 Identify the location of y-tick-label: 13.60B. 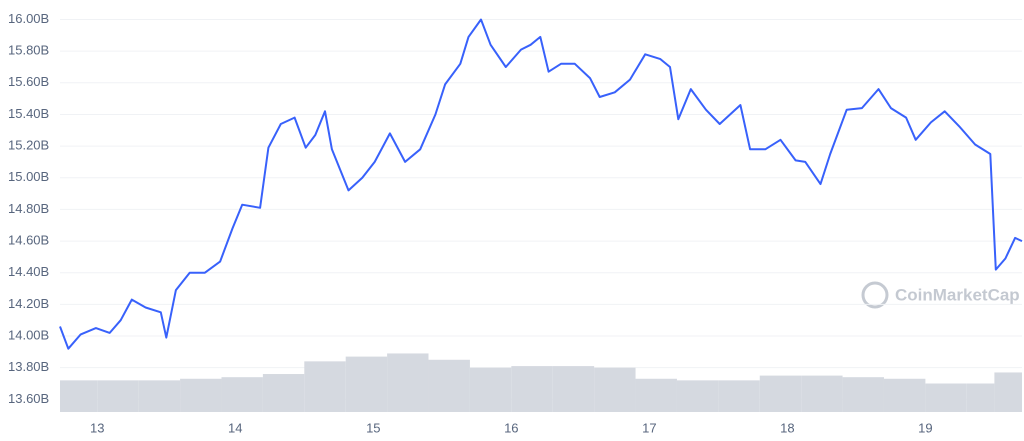
(28, 398).